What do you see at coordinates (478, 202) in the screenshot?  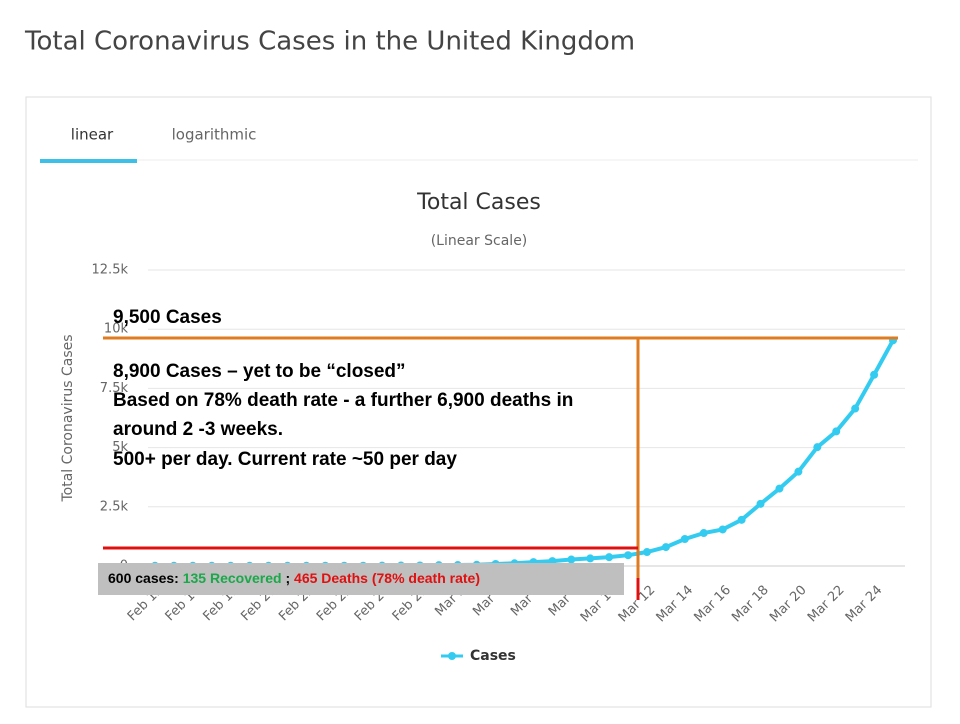 I see `chart-title: Total Cases` at bounding box center [478, 202].